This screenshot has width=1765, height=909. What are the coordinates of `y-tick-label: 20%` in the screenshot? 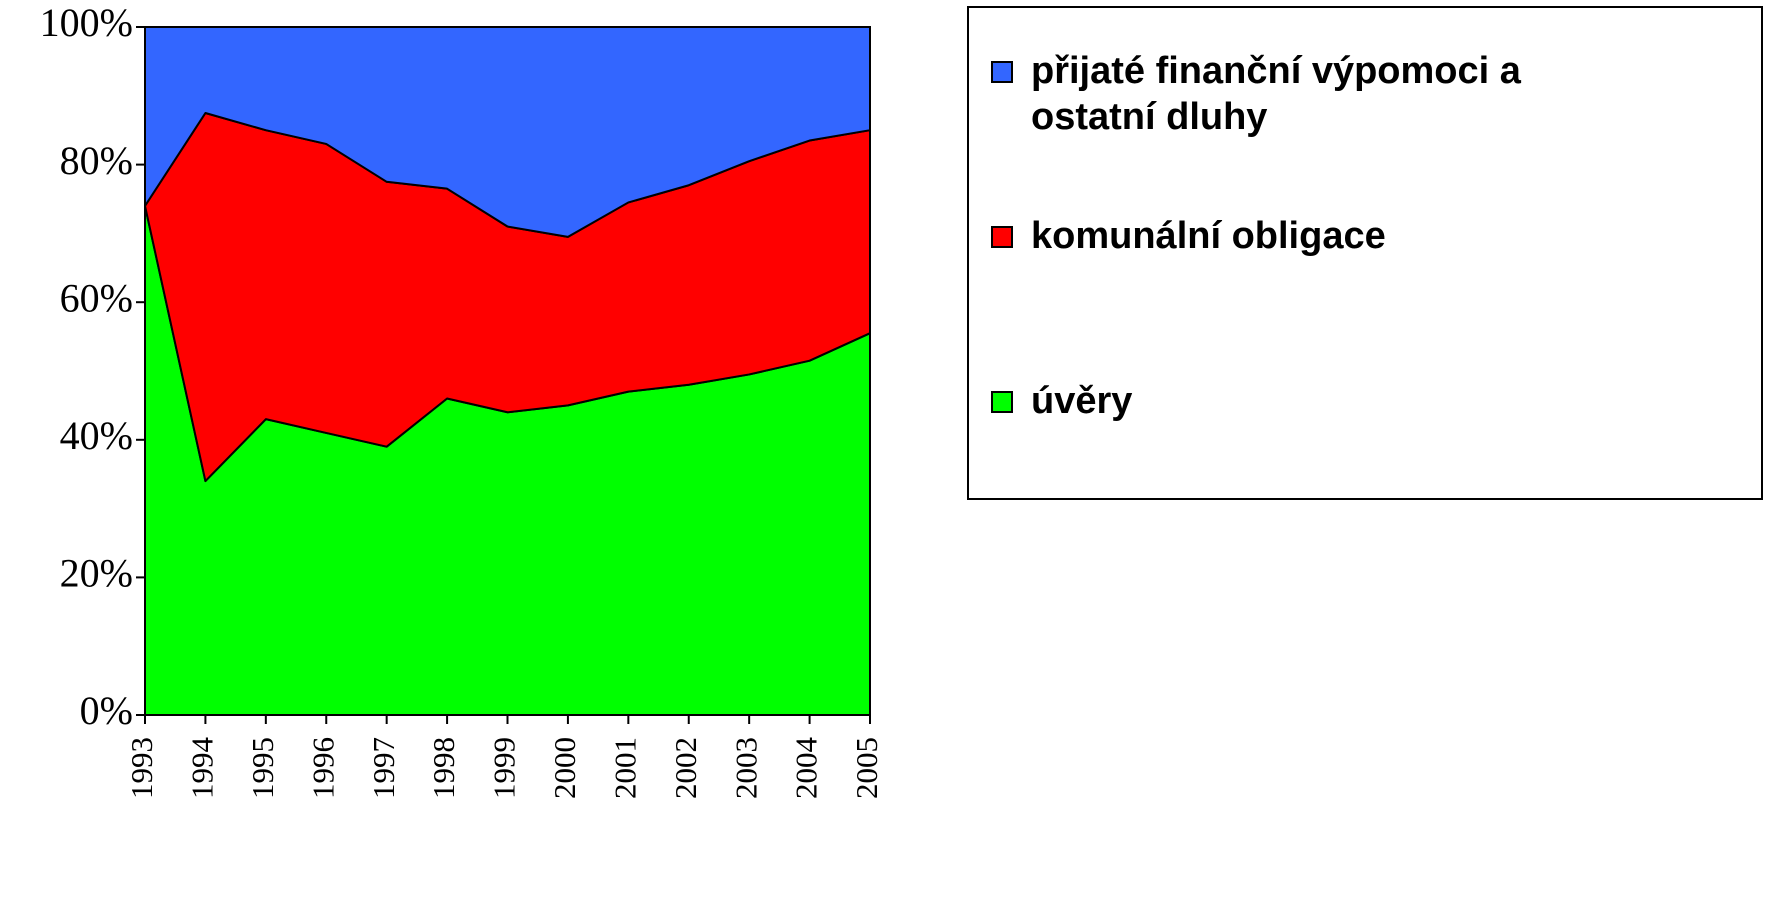 It's located at (96, 573).